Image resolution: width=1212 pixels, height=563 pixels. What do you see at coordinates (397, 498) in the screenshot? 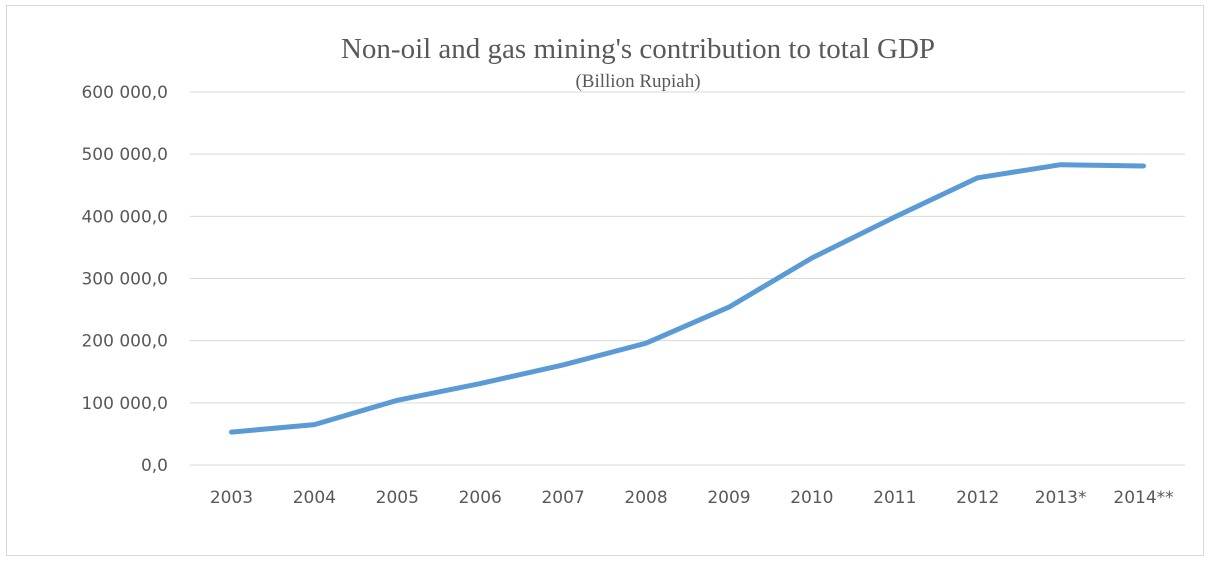
I see `x-tick-label: 2005` at bounding box center [397, 498].